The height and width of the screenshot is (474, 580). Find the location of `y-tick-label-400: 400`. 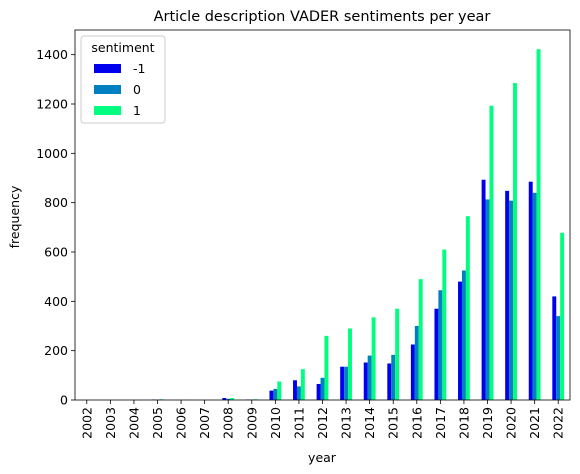

y-tick-label-400: 400 is located at coordinates (56, 301).